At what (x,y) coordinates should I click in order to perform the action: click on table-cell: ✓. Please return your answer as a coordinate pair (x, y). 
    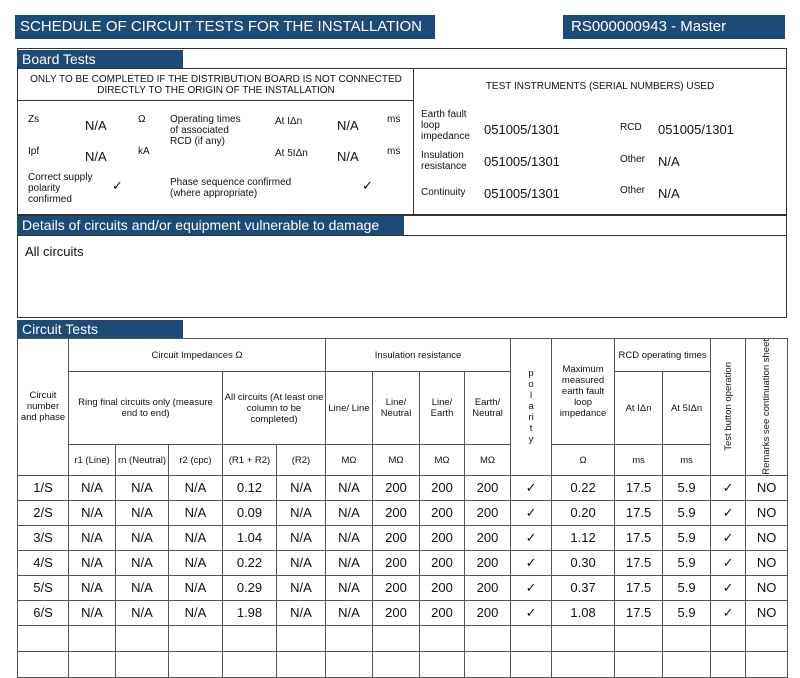
    Looking at the image, I should click on (728, 587).